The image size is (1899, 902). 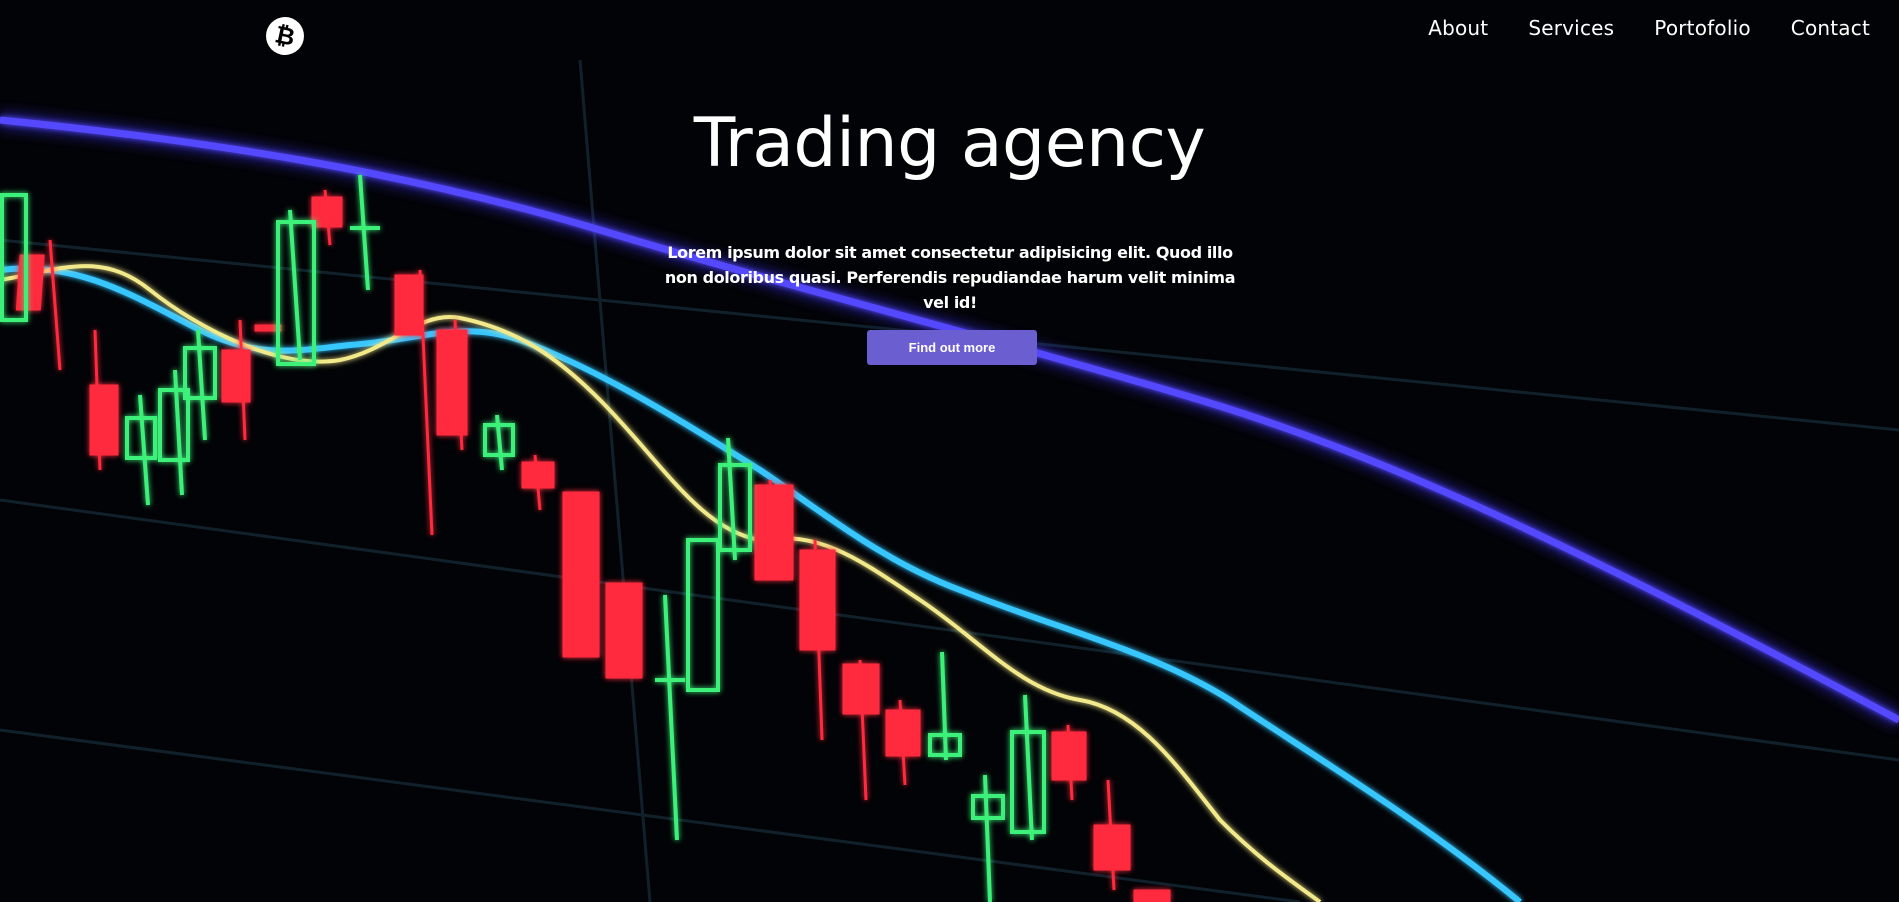 What do you see at coordinates (1571, 28) in the screenshot?
I see `nav-services-link: Services` at bounding box center [1571, 28].